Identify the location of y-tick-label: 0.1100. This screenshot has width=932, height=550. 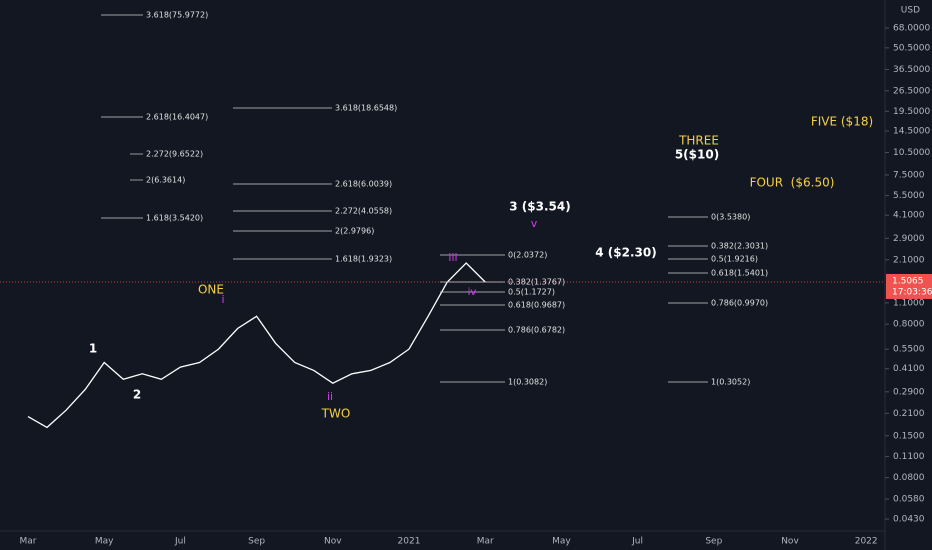
(909, 457).